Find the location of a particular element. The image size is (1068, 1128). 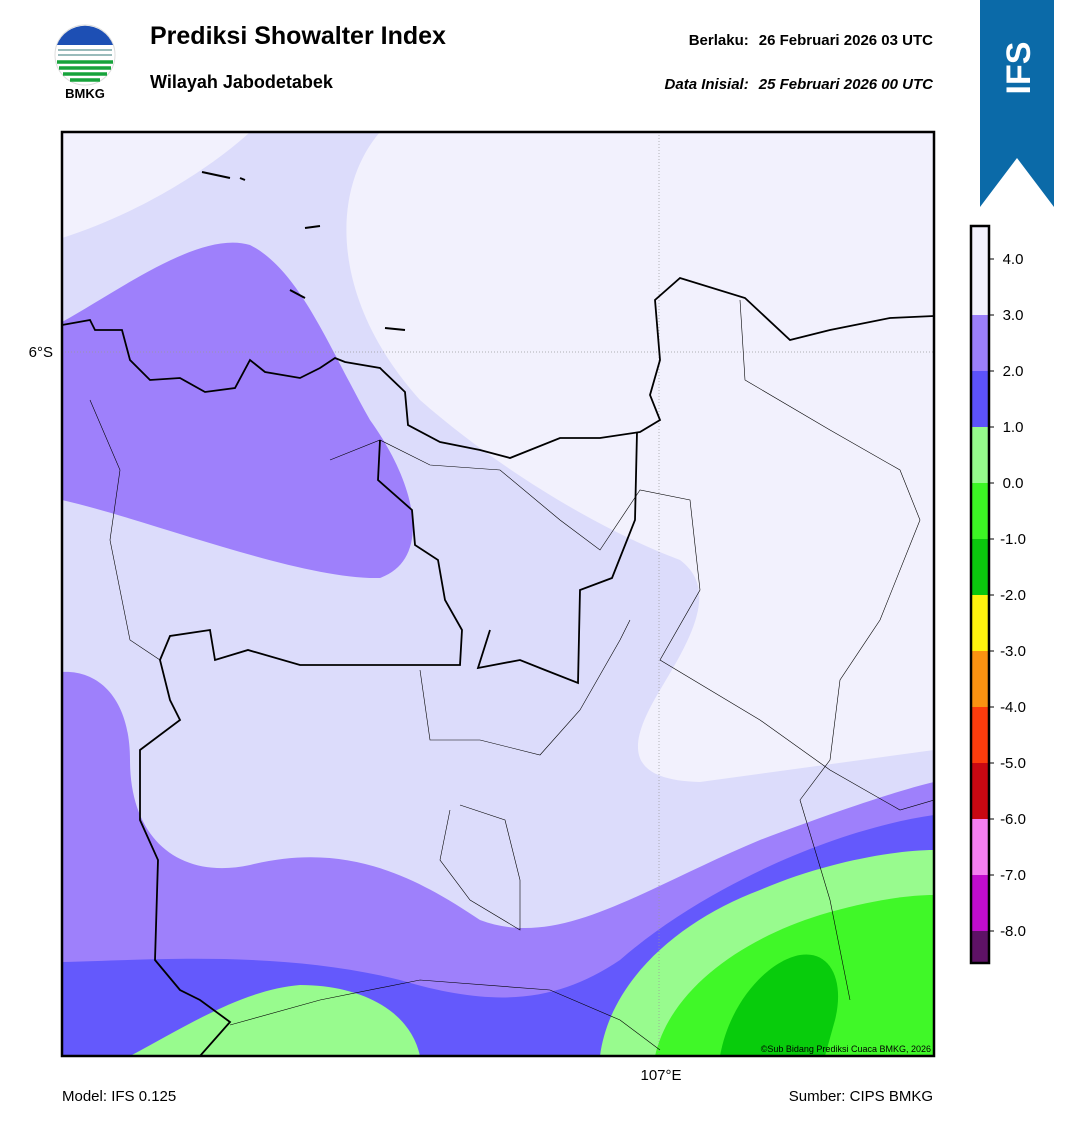

subtitle: Wilayah Jabodetabek is located at coordinates (242, 82).